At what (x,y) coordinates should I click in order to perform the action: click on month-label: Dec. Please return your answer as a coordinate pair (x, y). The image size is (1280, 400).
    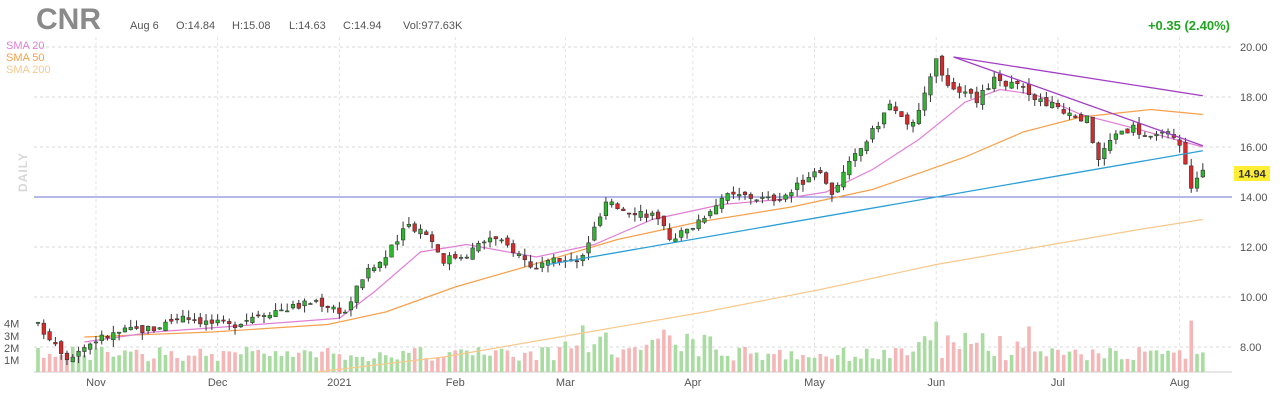
    Looking at the image, I should click on (218, 383).